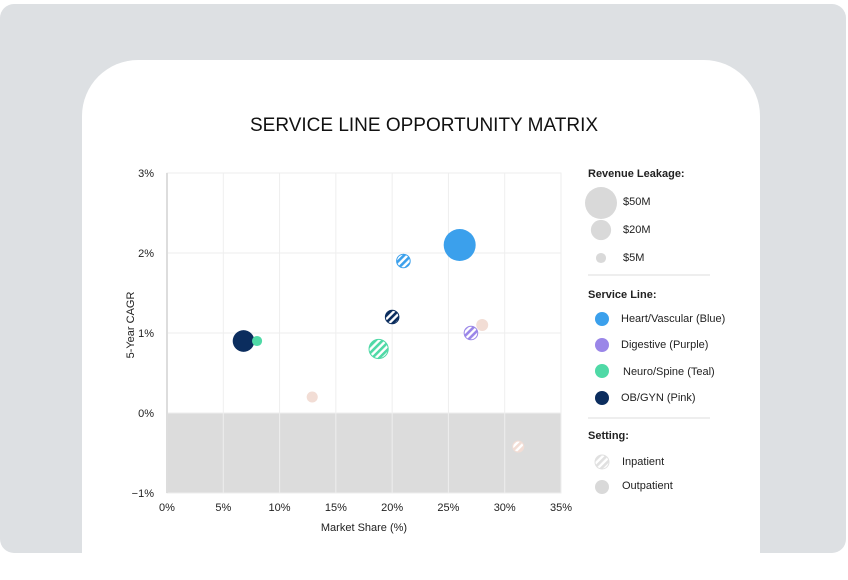 The width and height of the screenshot is (848, 580). I want to click on y-tick-label: 0%, so click(146, 414).